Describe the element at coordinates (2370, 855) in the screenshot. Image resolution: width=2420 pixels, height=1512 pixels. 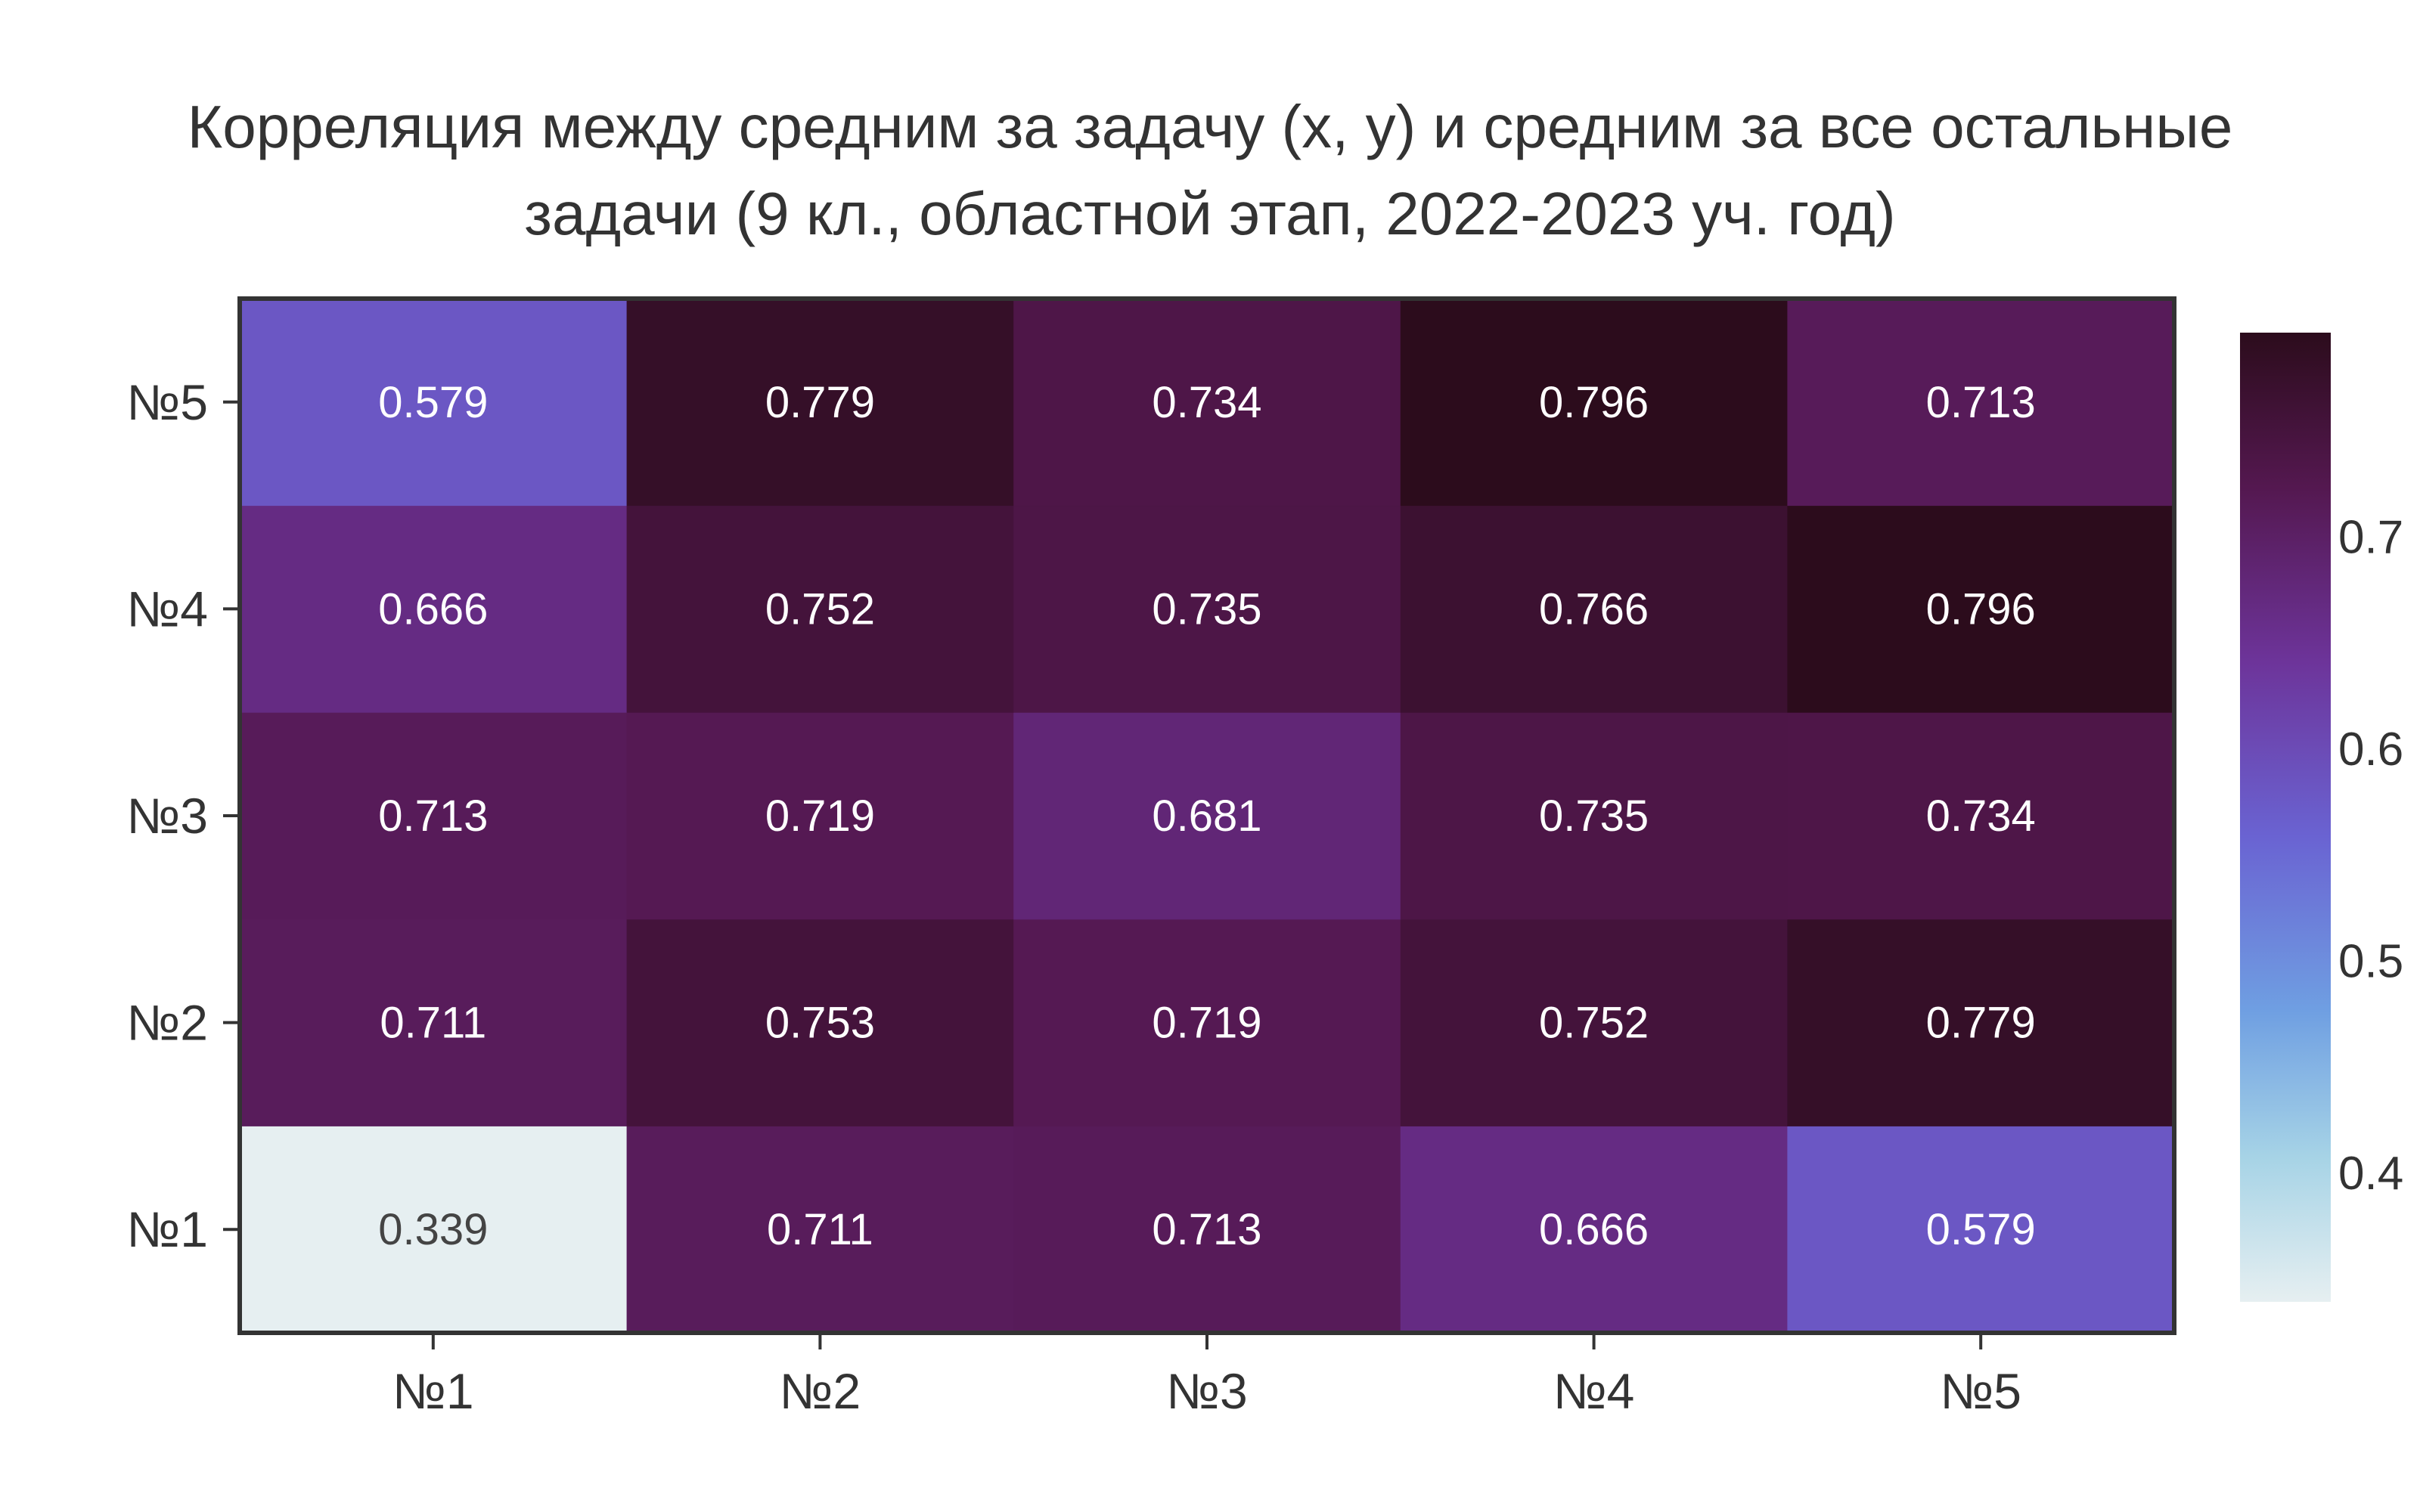
I see `colorbar-ticks: 0.4 0.5 0.6 0.7` at that location.